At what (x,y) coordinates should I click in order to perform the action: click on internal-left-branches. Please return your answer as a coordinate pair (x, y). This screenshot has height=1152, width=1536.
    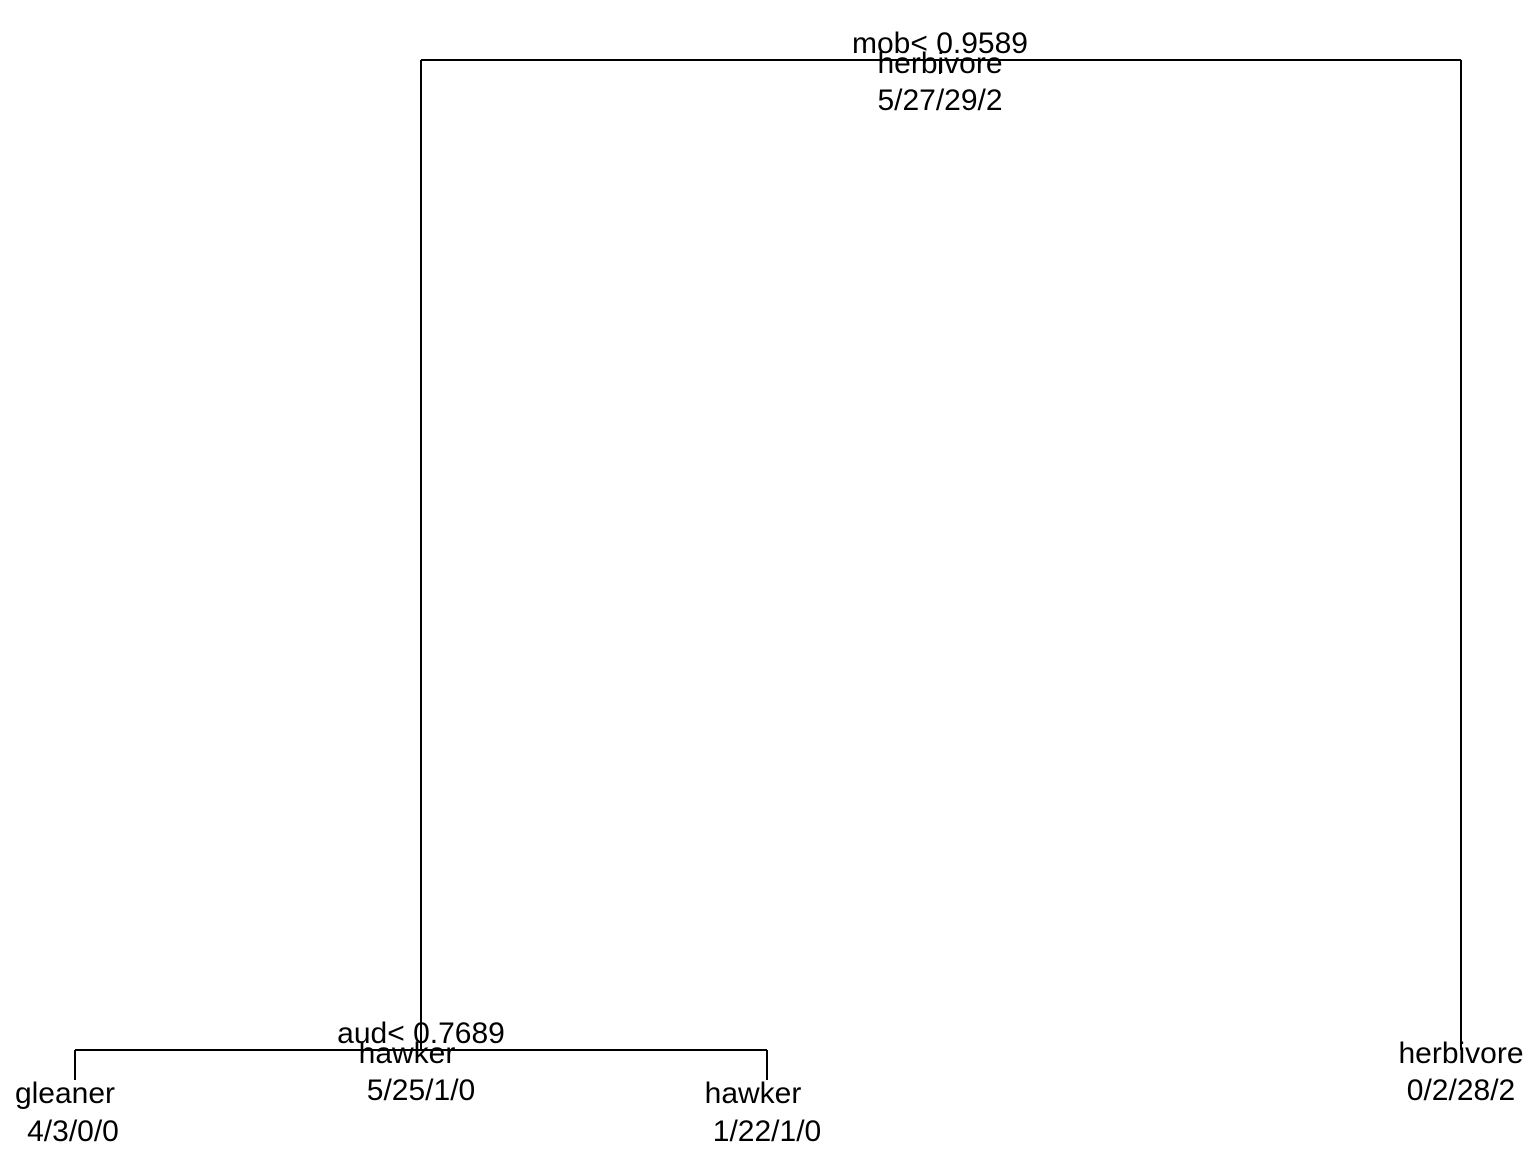
    Looking at the image, I should click on (421, 1064).